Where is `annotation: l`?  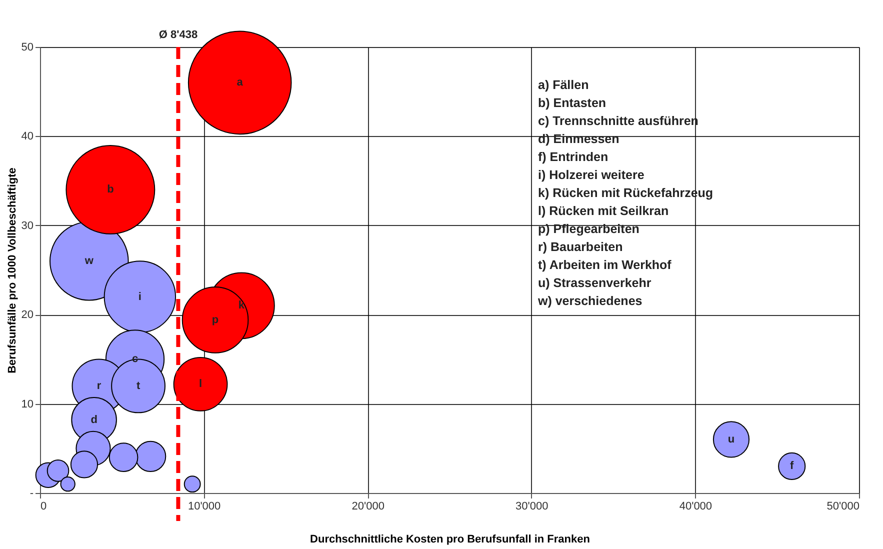 annotation: l is located at coordinates (200, 384).